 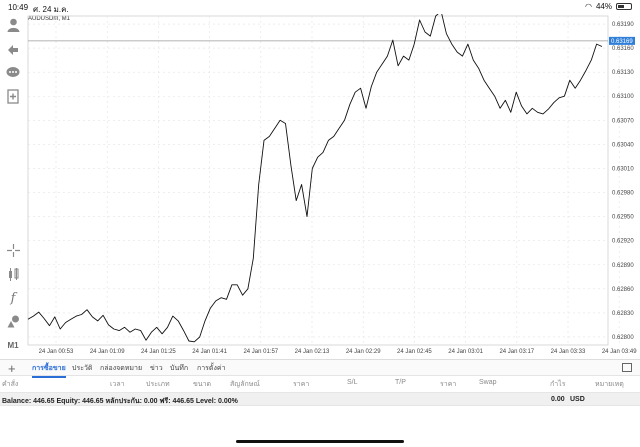 What do you see at coordinates (49, 371) in the screenshot?
I see `tab-trade: การซื้อขาย` at bounding box center [49, 371].